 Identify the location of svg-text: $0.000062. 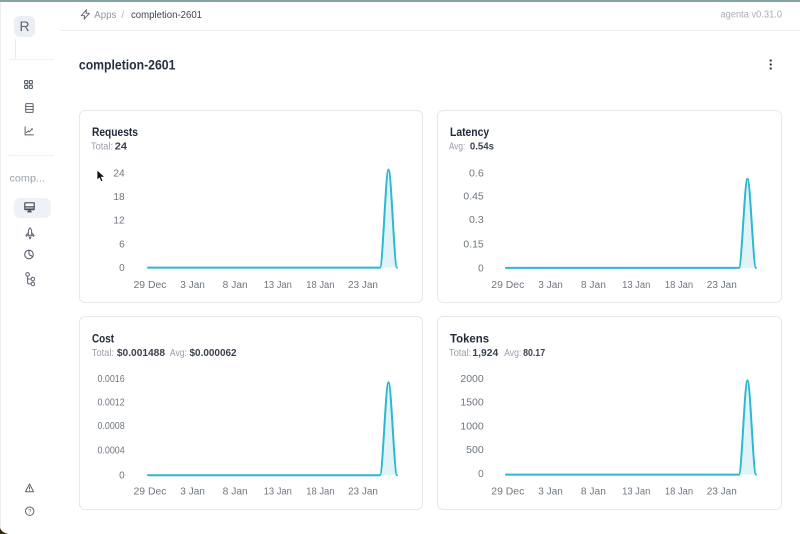
(214, 353).